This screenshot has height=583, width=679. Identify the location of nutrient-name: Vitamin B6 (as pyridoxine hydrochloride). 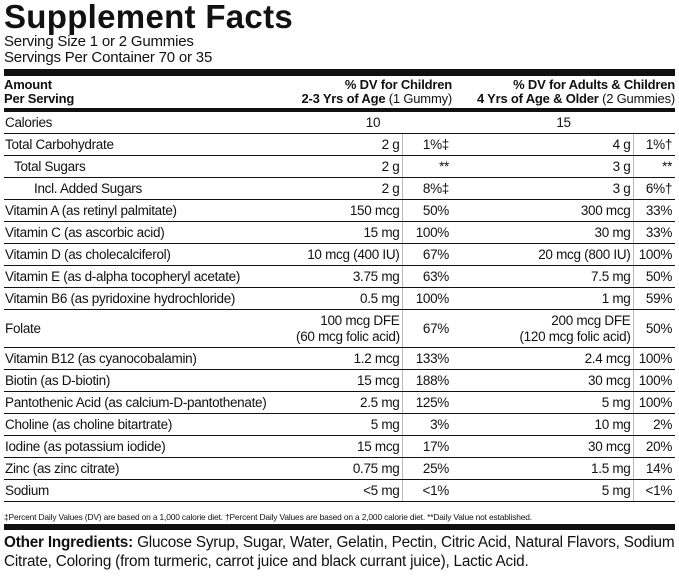
(149, 298).